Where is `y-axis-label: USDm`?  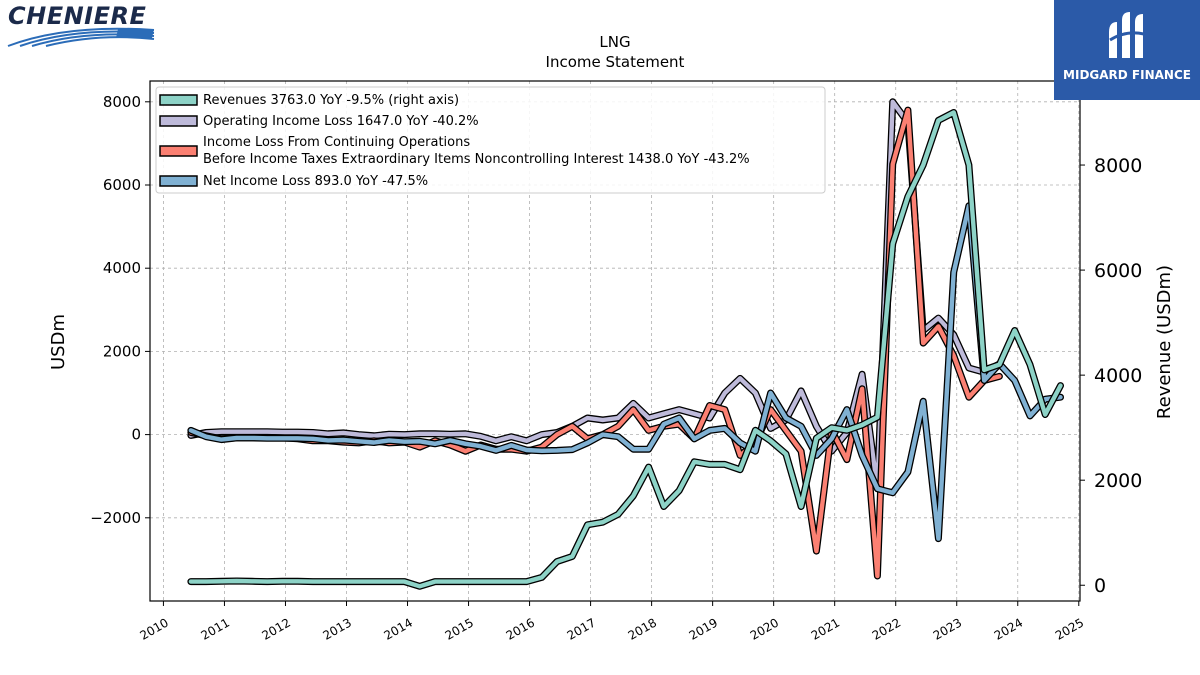
y-axis-label: USDm is located at coordinates (58, 342).